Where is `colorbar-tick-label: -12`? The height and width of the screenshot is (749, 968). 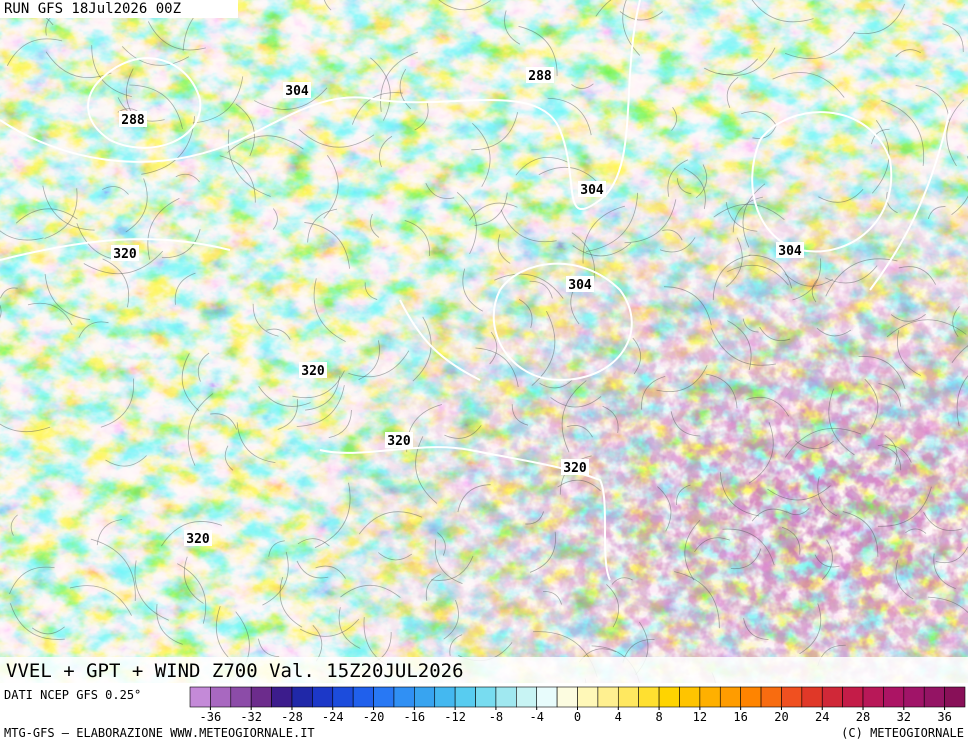 colorbar-tick-label: -12 is located at coordinates (455, 717).